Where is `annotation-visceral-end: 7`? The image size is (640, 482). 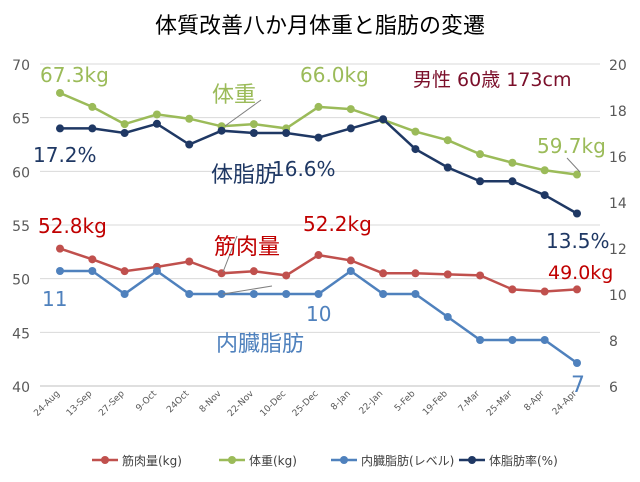
annotation-visceral-end: 7 is located at coordinates (578, 385).